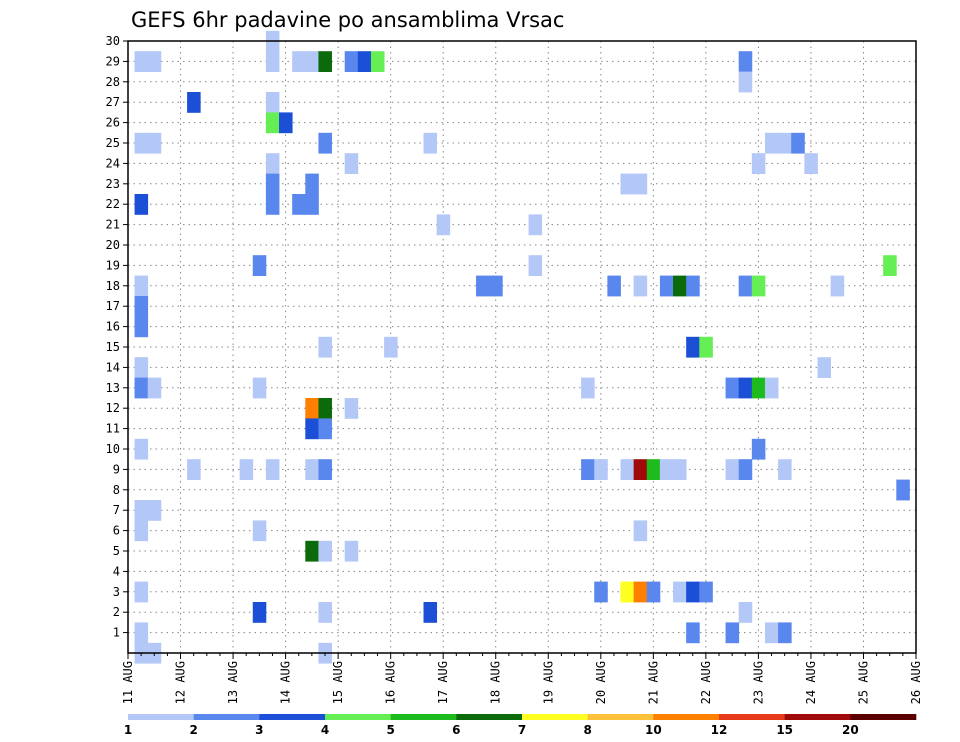 This screenshot has height=742, width=960. What do you see at coordinates (113, 82) in the screenshot?
I see `y-tick-label: 28` at bounding box center [113, 82].